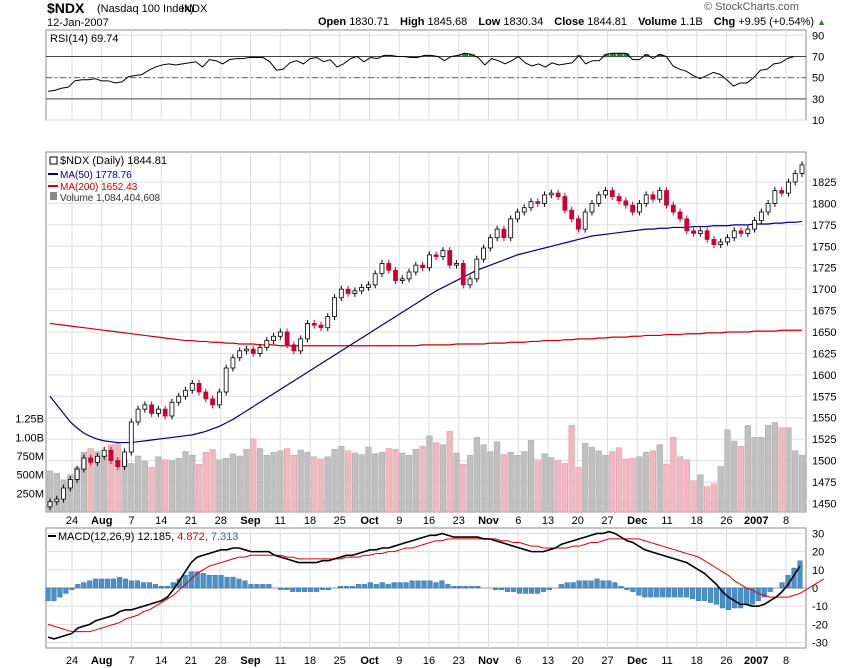  What do you see at coordinates (724, 22) in the screenshot?
I see `chg-label: Chg` at bounding box center [724, 22].